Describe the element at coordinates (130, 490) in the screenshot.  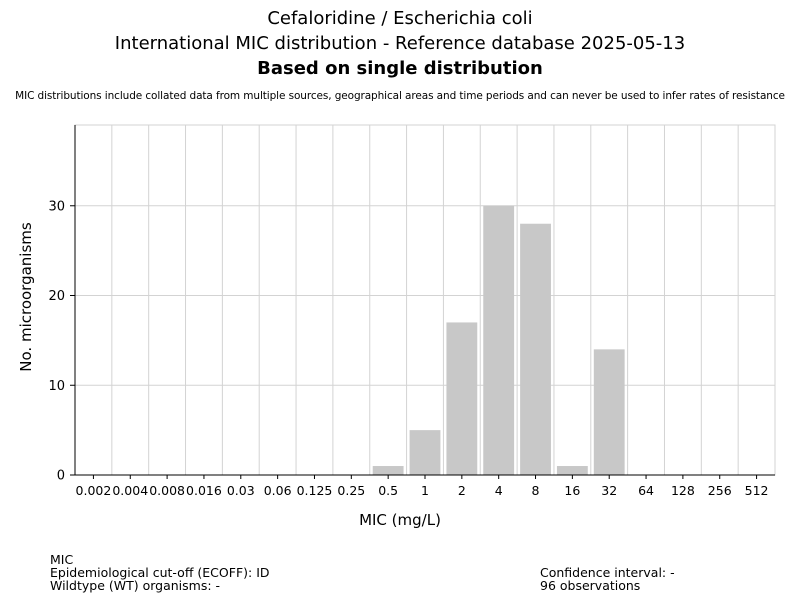
I see `x-tick-label: 0.004` at that location.